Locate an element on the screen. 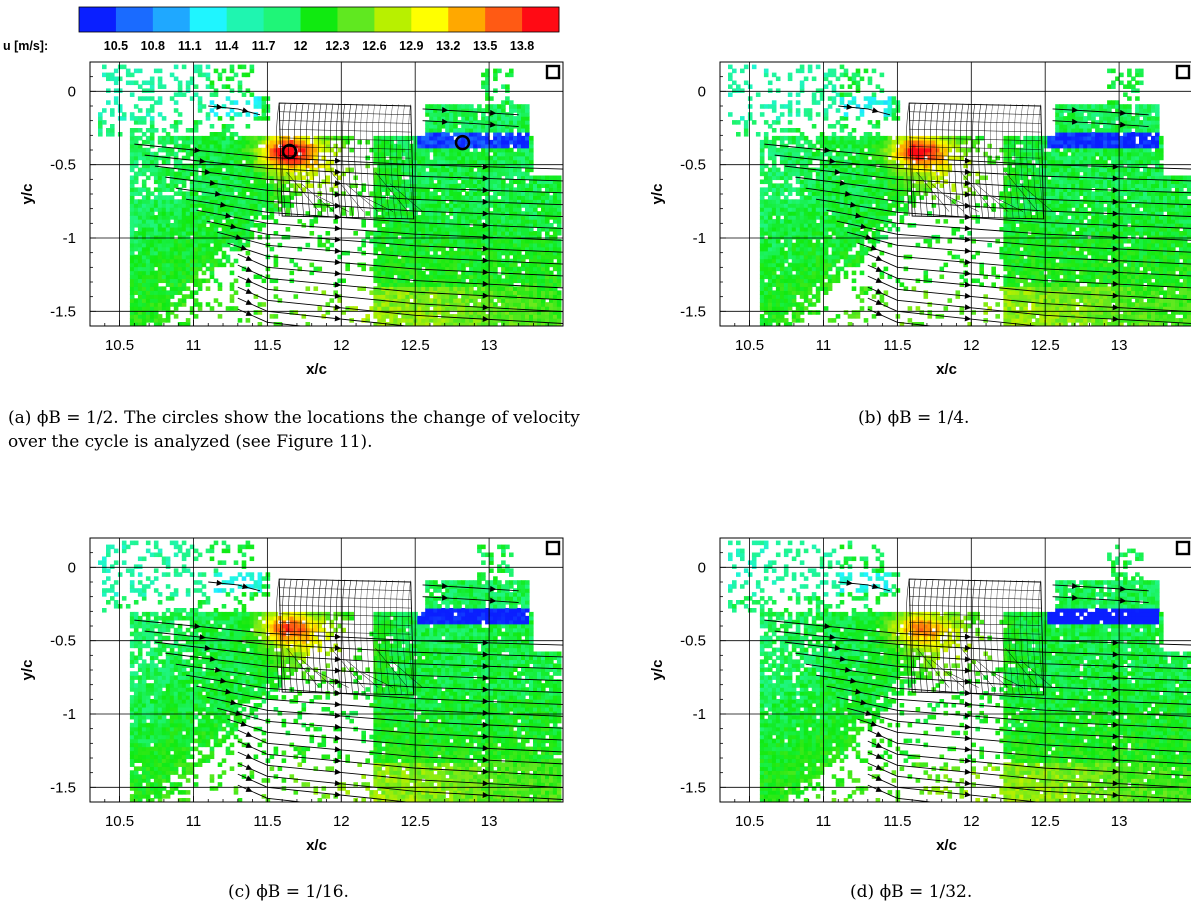 The width and height of the screenshot is (1191, 914). caption-c-text: ϕB = 1/16. is located at coordinates (302, 892).